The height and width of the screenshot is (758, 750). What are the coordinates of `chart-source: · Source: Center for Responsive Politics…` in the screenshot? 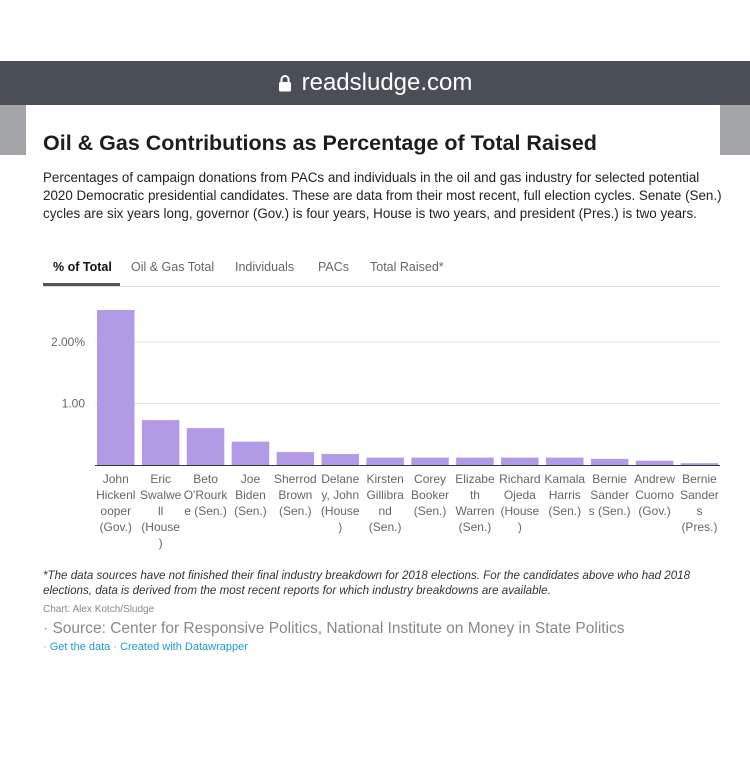 It's located at (334, 628).